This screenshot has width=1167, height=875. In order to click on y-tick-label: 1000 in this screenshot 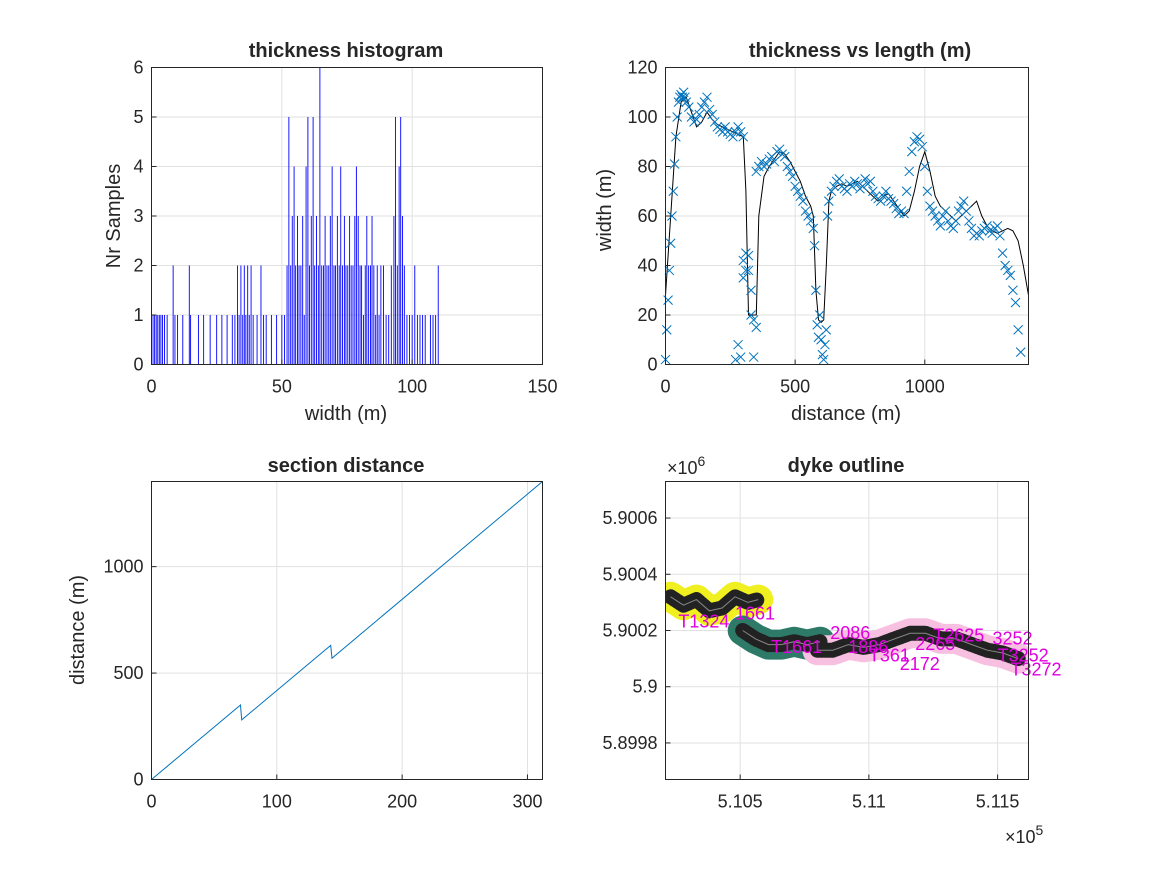, I will do `click(123, 567)`.